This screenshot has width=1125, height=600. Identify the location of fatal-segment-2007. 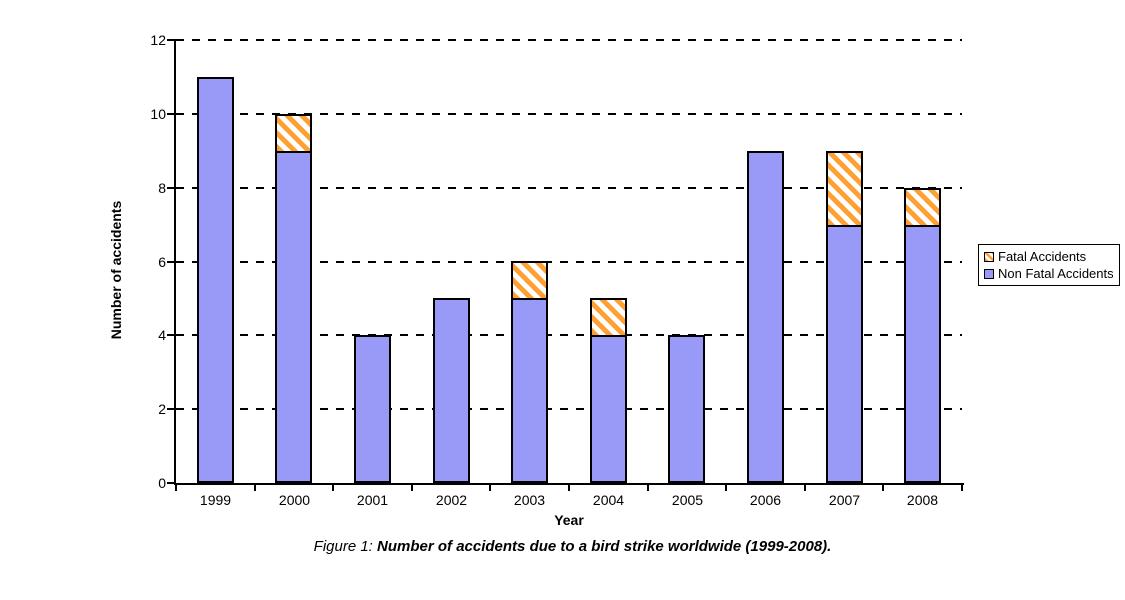
(844, 188).